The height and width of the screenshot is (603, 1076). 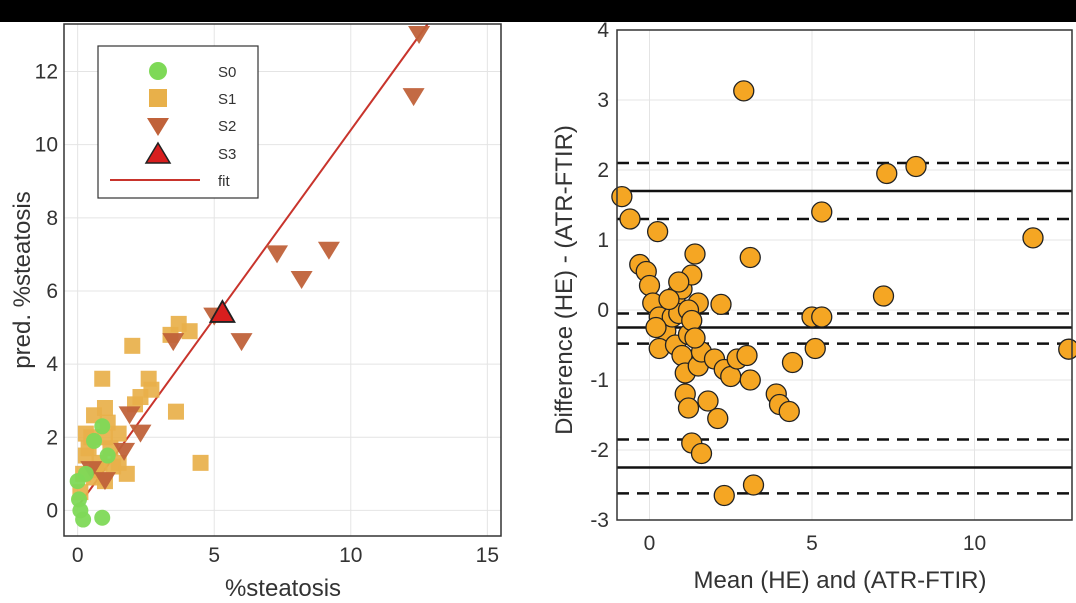 What do you see at coordinates (650, 543) in the screenshot?
I see `right-xtick-label: 0` at bounding box center [650, 543].